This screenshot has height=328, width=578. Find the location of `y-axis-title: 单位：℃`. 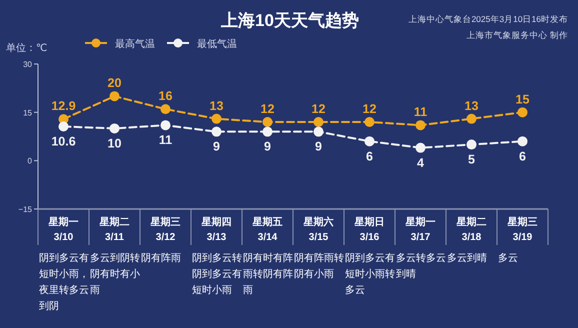

y-axis-title: 单位：℃ is located at coordinates (27, 48).